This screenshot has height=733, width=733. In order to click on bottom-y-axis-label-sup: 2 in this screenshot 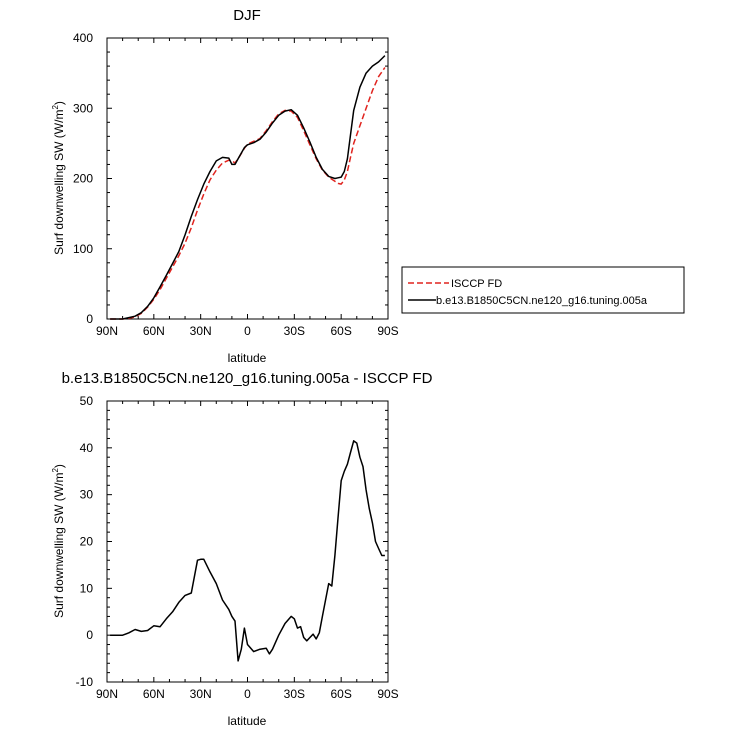, I will do `click(55, 470)`.